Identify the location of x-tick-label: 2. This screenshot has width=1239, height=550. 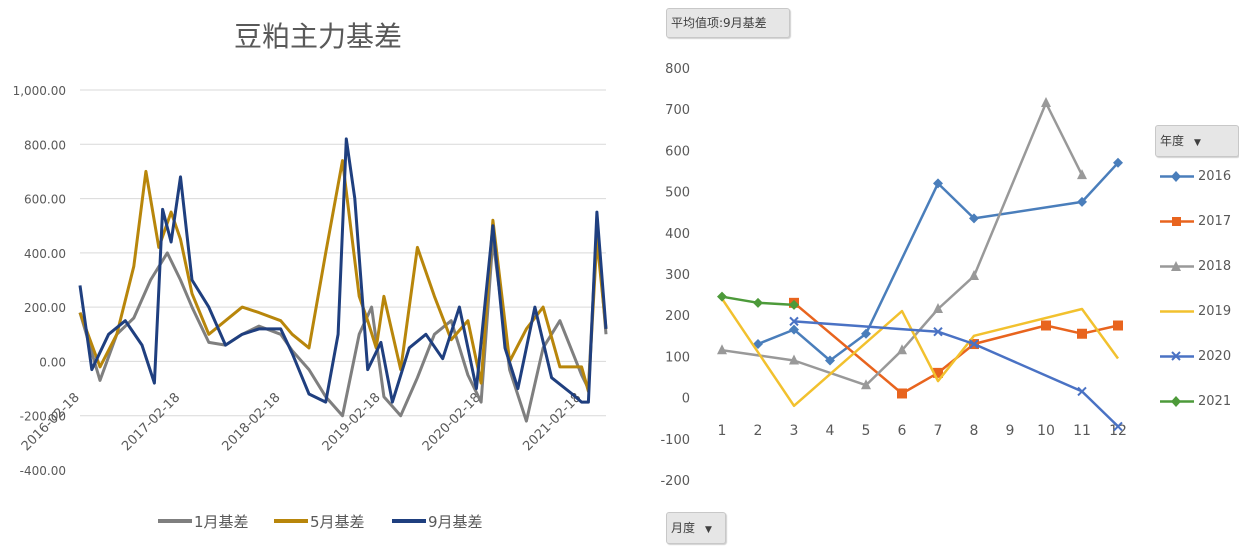
(758, 431).